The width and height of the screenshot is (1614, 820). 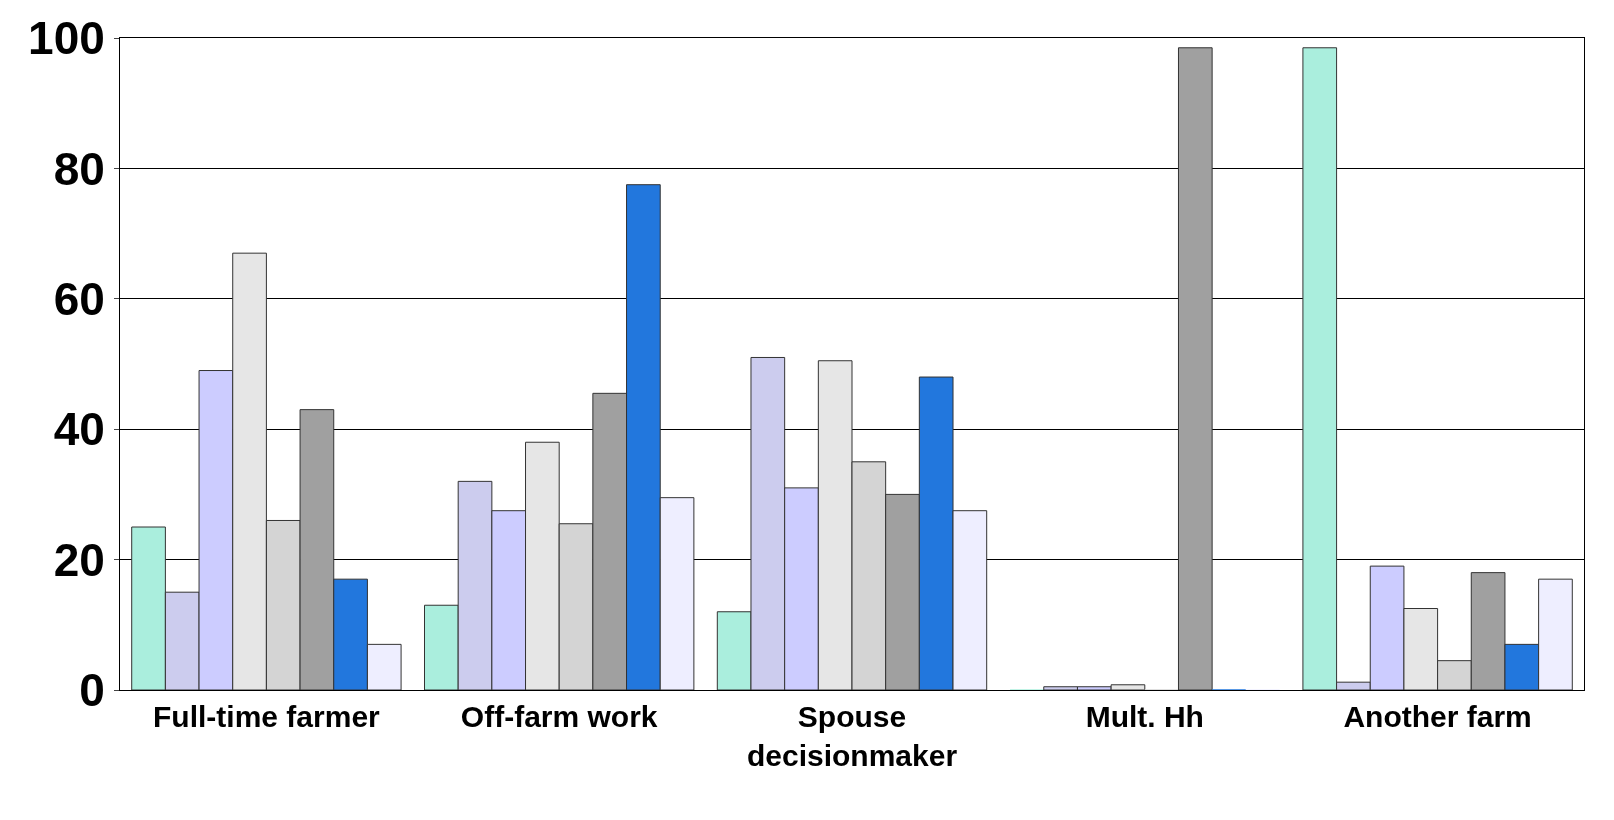 What do you see at coordinates (79, 168) in the screenshot?
I see `y-tick-label: 80` at bounding box center [79, 168].